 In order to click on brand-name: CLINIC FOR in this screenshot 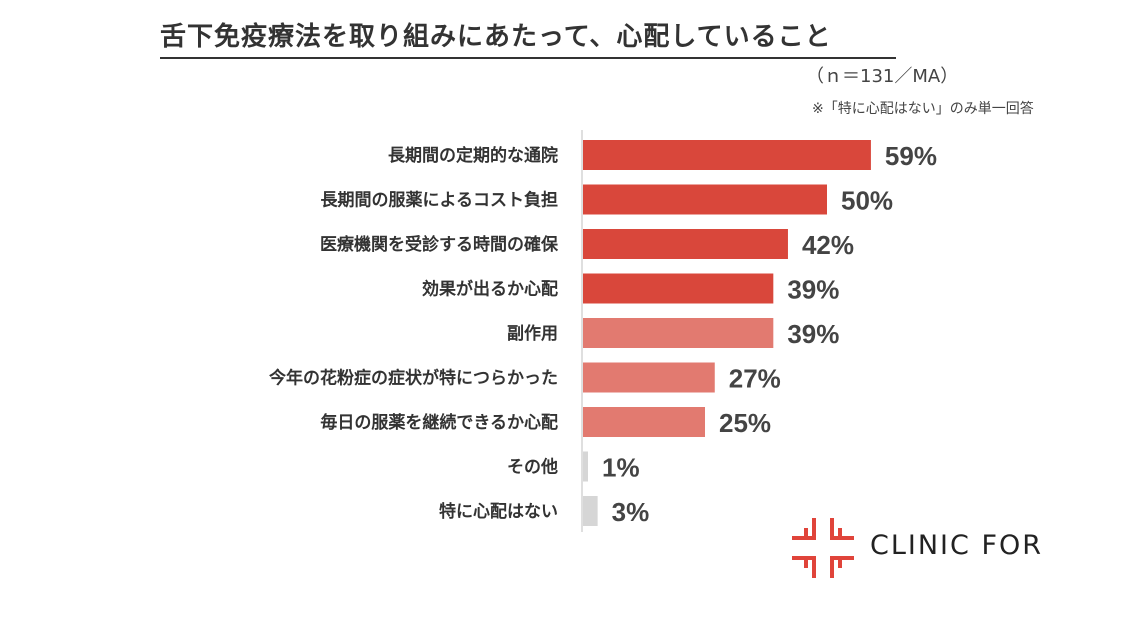, I will do `click(956, 545)`.